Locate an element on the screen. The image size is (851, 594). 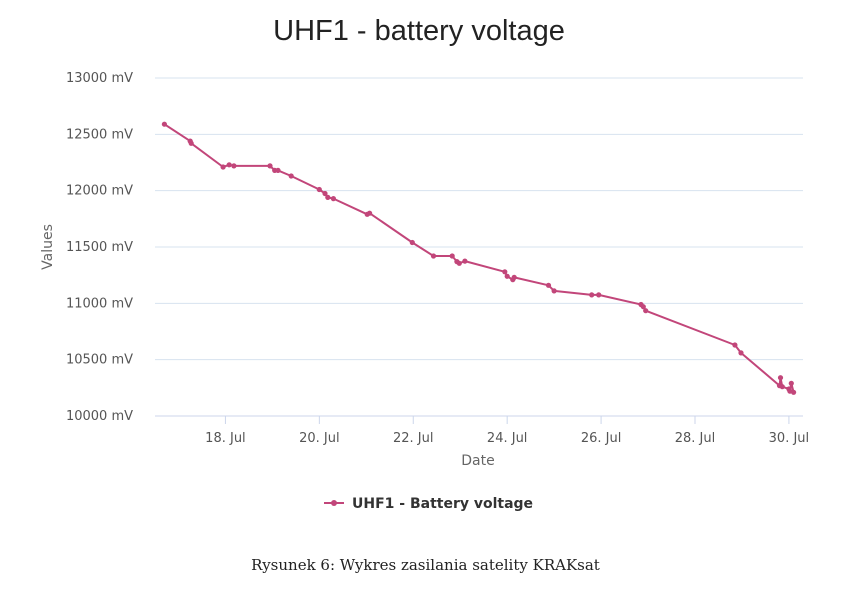
y-axis-title: Values is located at coordinates (48, 247).